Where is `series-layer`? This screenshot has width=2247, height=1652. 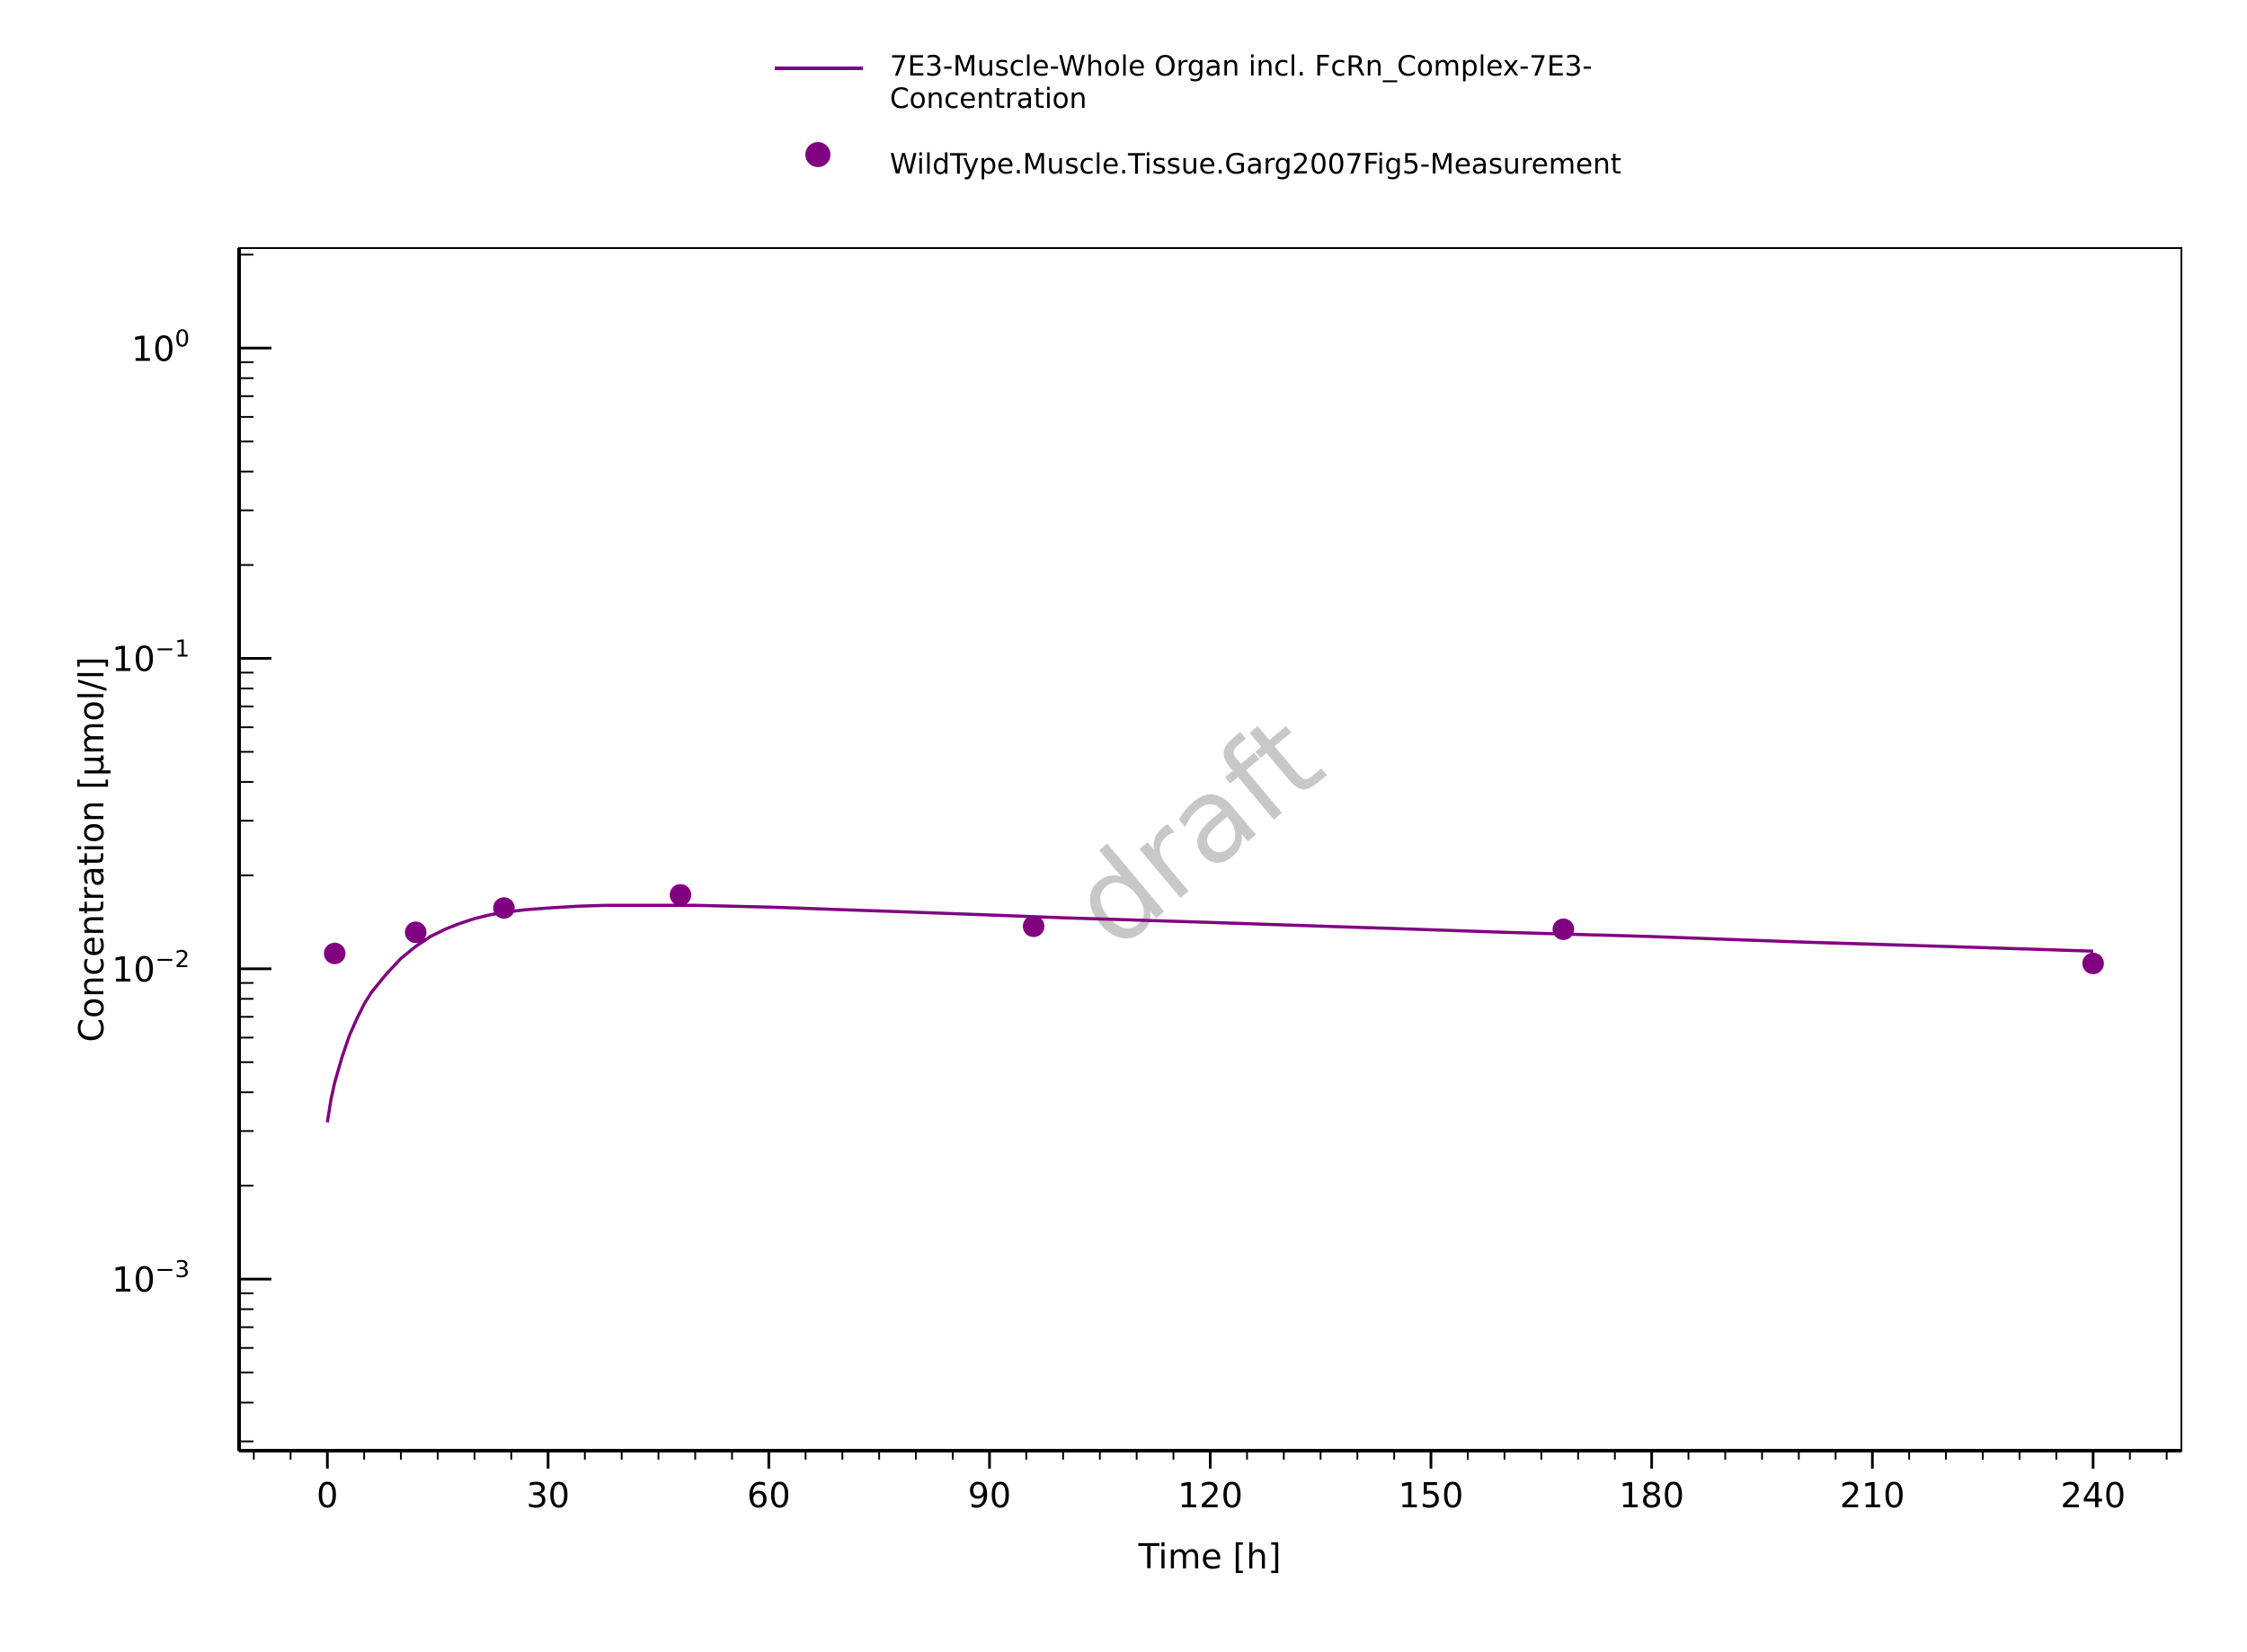 series-layer is located at coordinates (1214, 1003).